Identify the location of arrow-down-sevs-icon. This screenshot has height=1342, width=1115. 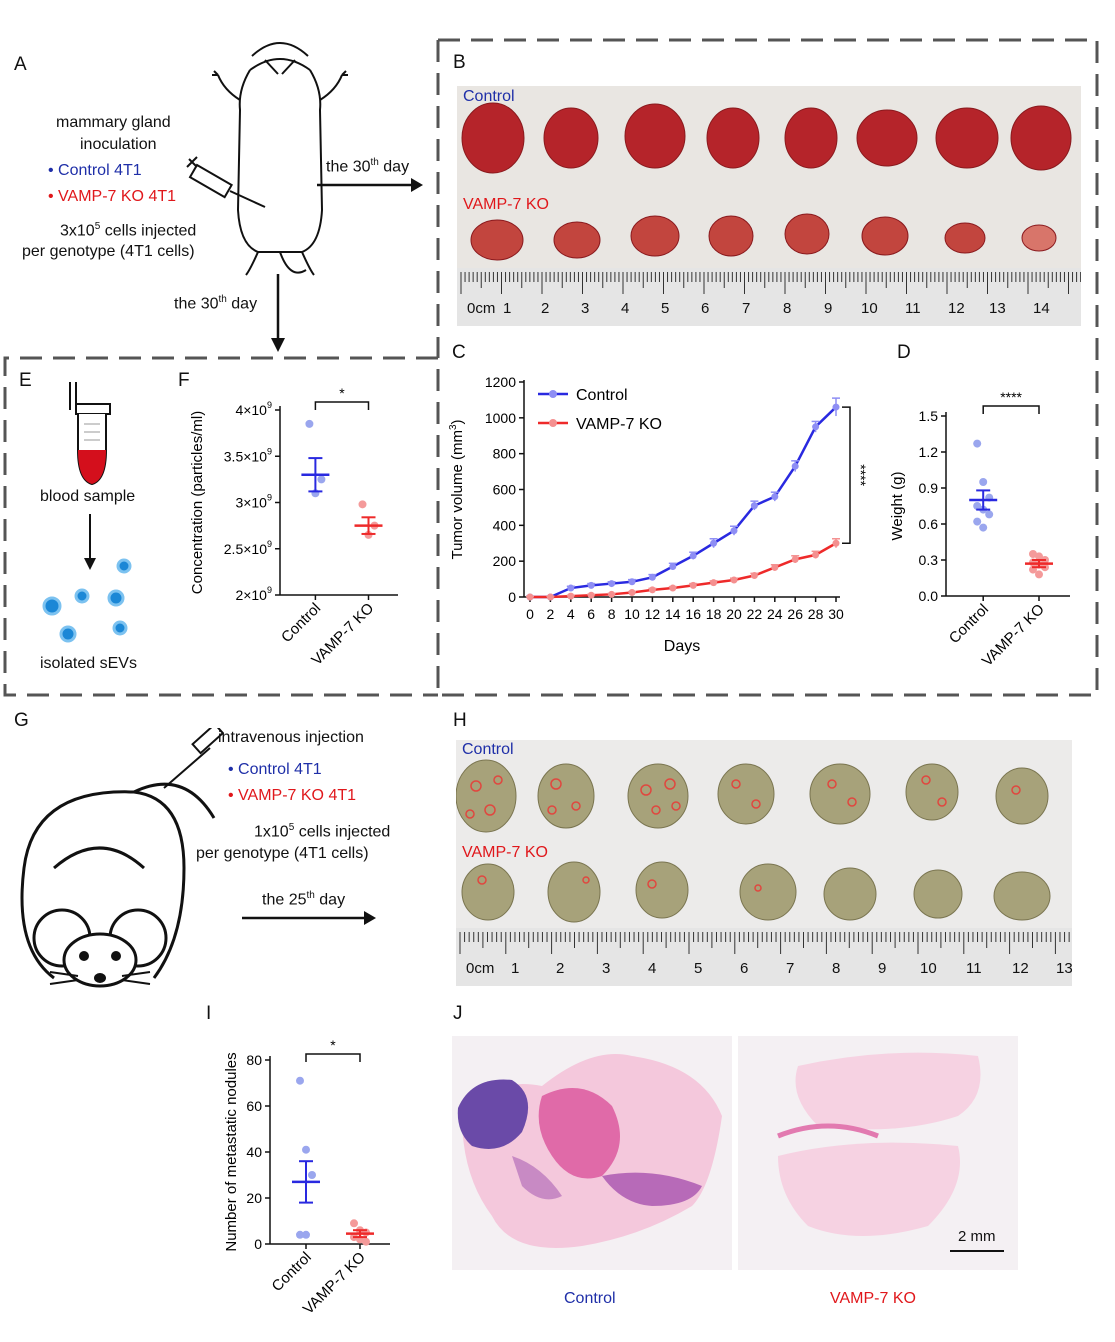
(90, 542).